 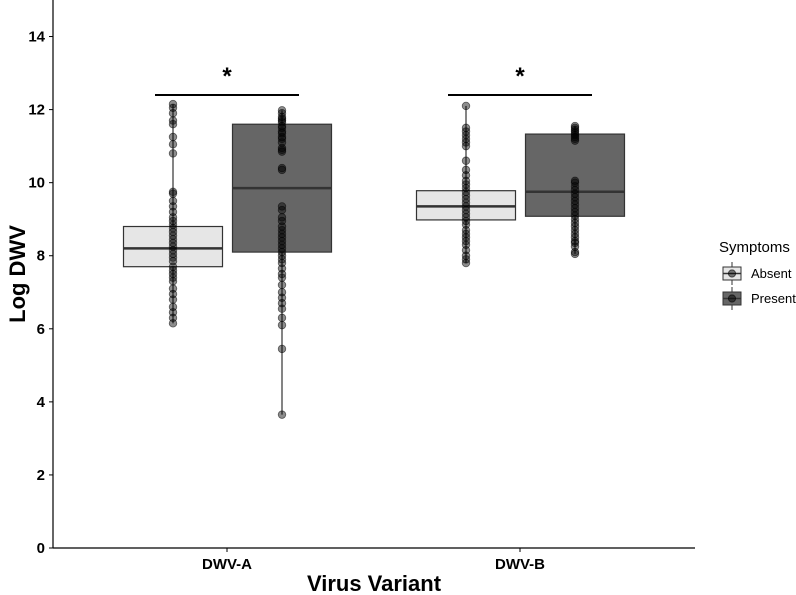 What do you see at coordinates (466, 184) in the screenshot?
I see `box-dwv-b-absent` at bounding box center [466, 184].